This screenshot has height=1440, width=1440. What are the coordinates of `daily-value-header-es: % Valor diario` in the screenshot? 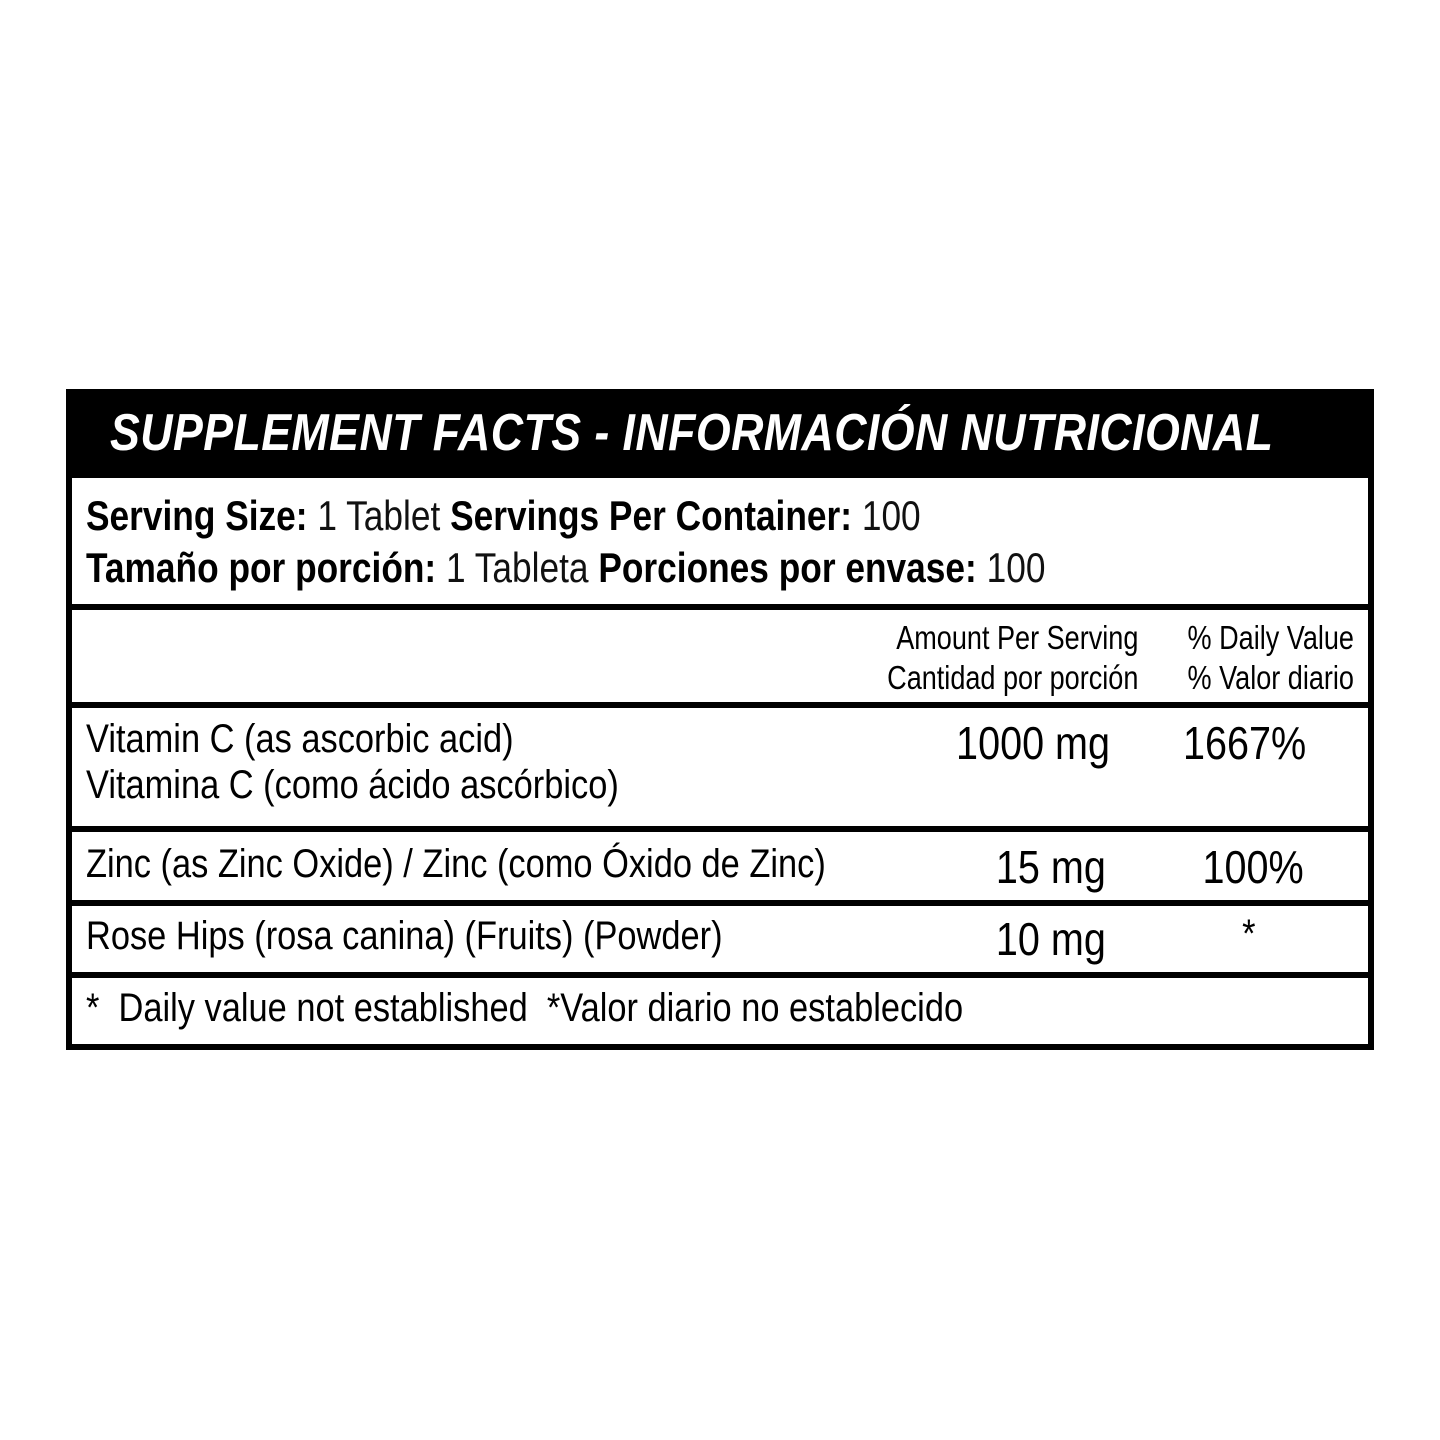 It's located at (1270, 677).